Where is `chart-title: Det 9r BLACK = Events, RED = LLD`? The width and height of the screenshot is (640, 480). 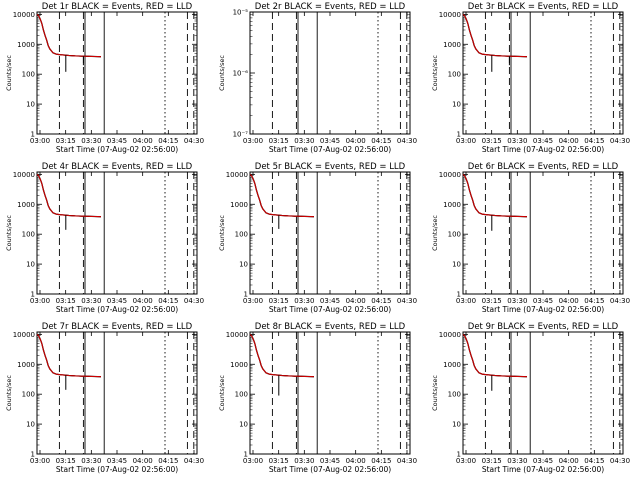 chart-title: Det 9r BLACK = Events, RED = LLD is located at coordinates (543, 327).